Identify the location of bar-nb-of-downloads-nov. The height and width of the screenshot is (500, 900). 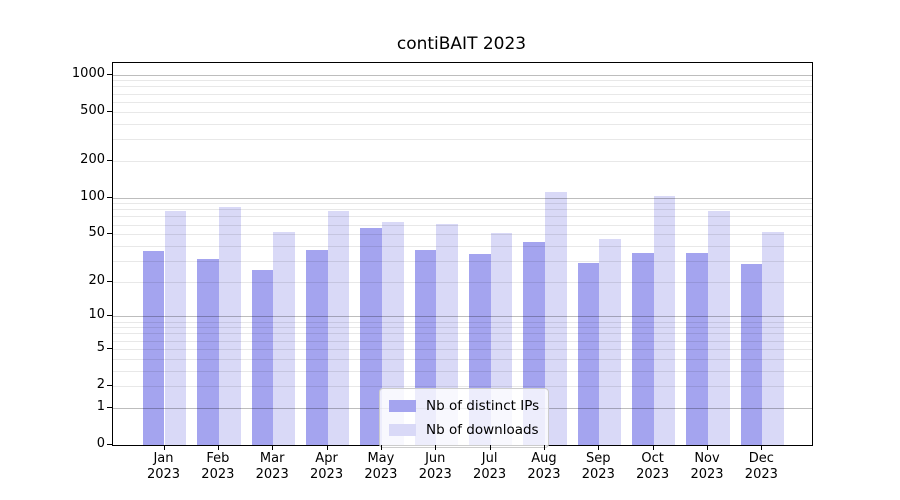
(719, 328).